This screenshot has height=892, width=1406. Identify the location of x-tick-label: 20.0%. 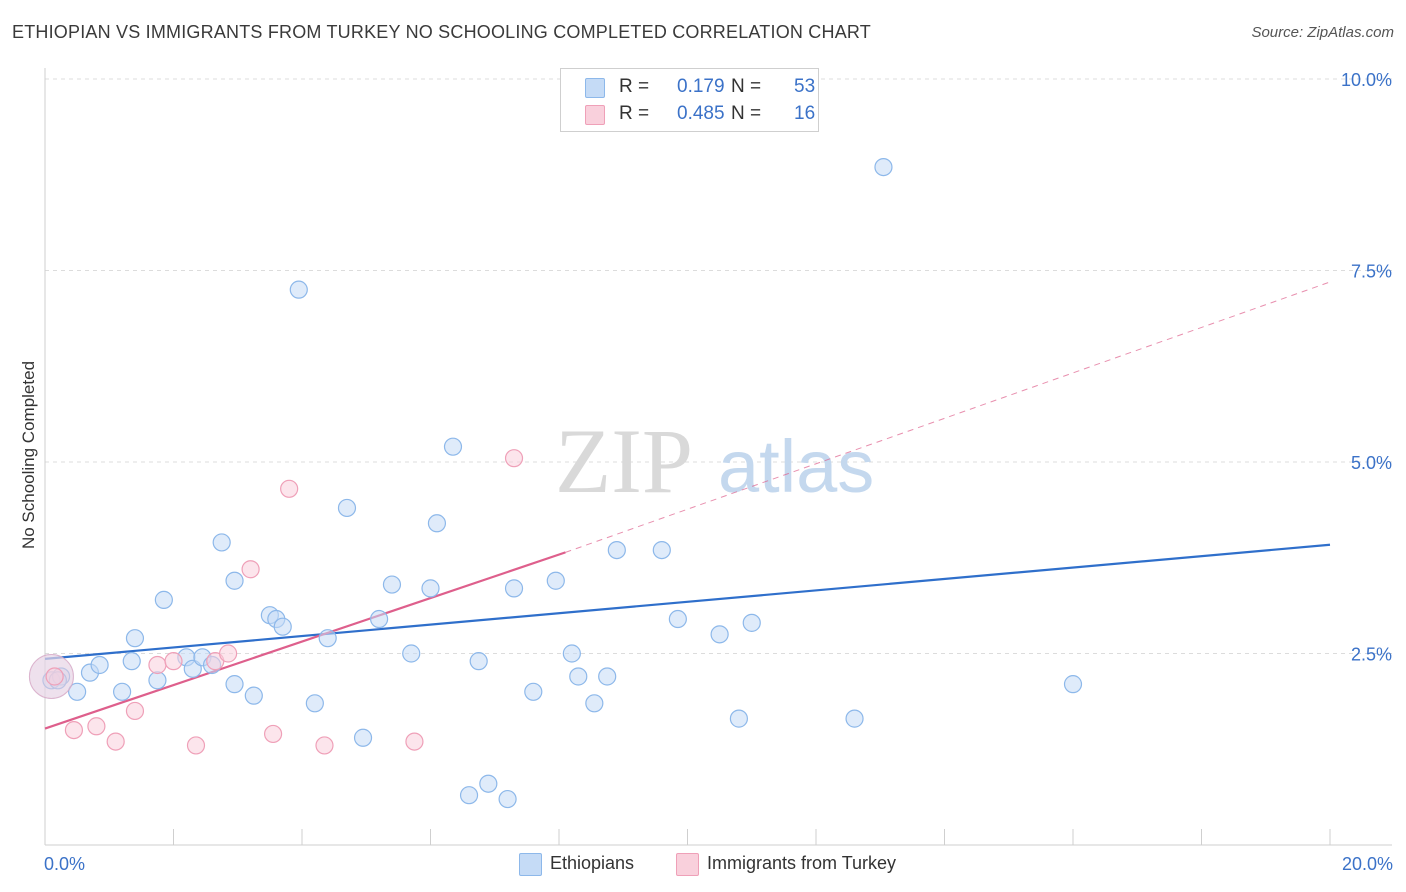
(1367, 864).